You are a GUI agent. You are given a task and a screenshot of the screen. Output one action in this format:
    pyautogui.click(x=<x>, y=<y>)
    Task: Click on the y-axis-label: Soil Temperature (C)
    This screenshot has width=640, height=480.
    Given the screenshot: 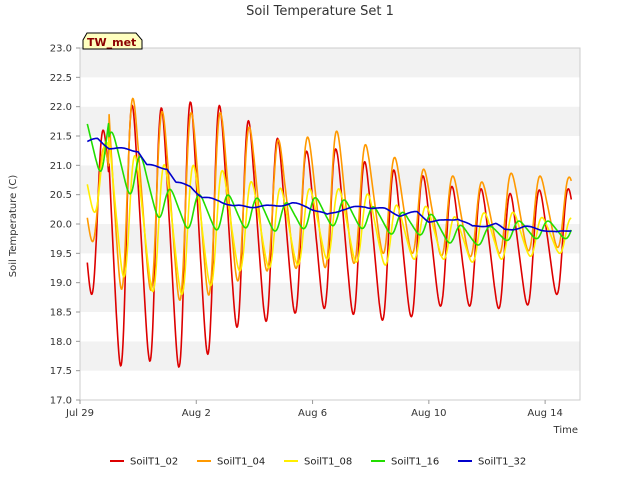 What is the action you would take?
    pyautogui.click(x=13, y=226)
    